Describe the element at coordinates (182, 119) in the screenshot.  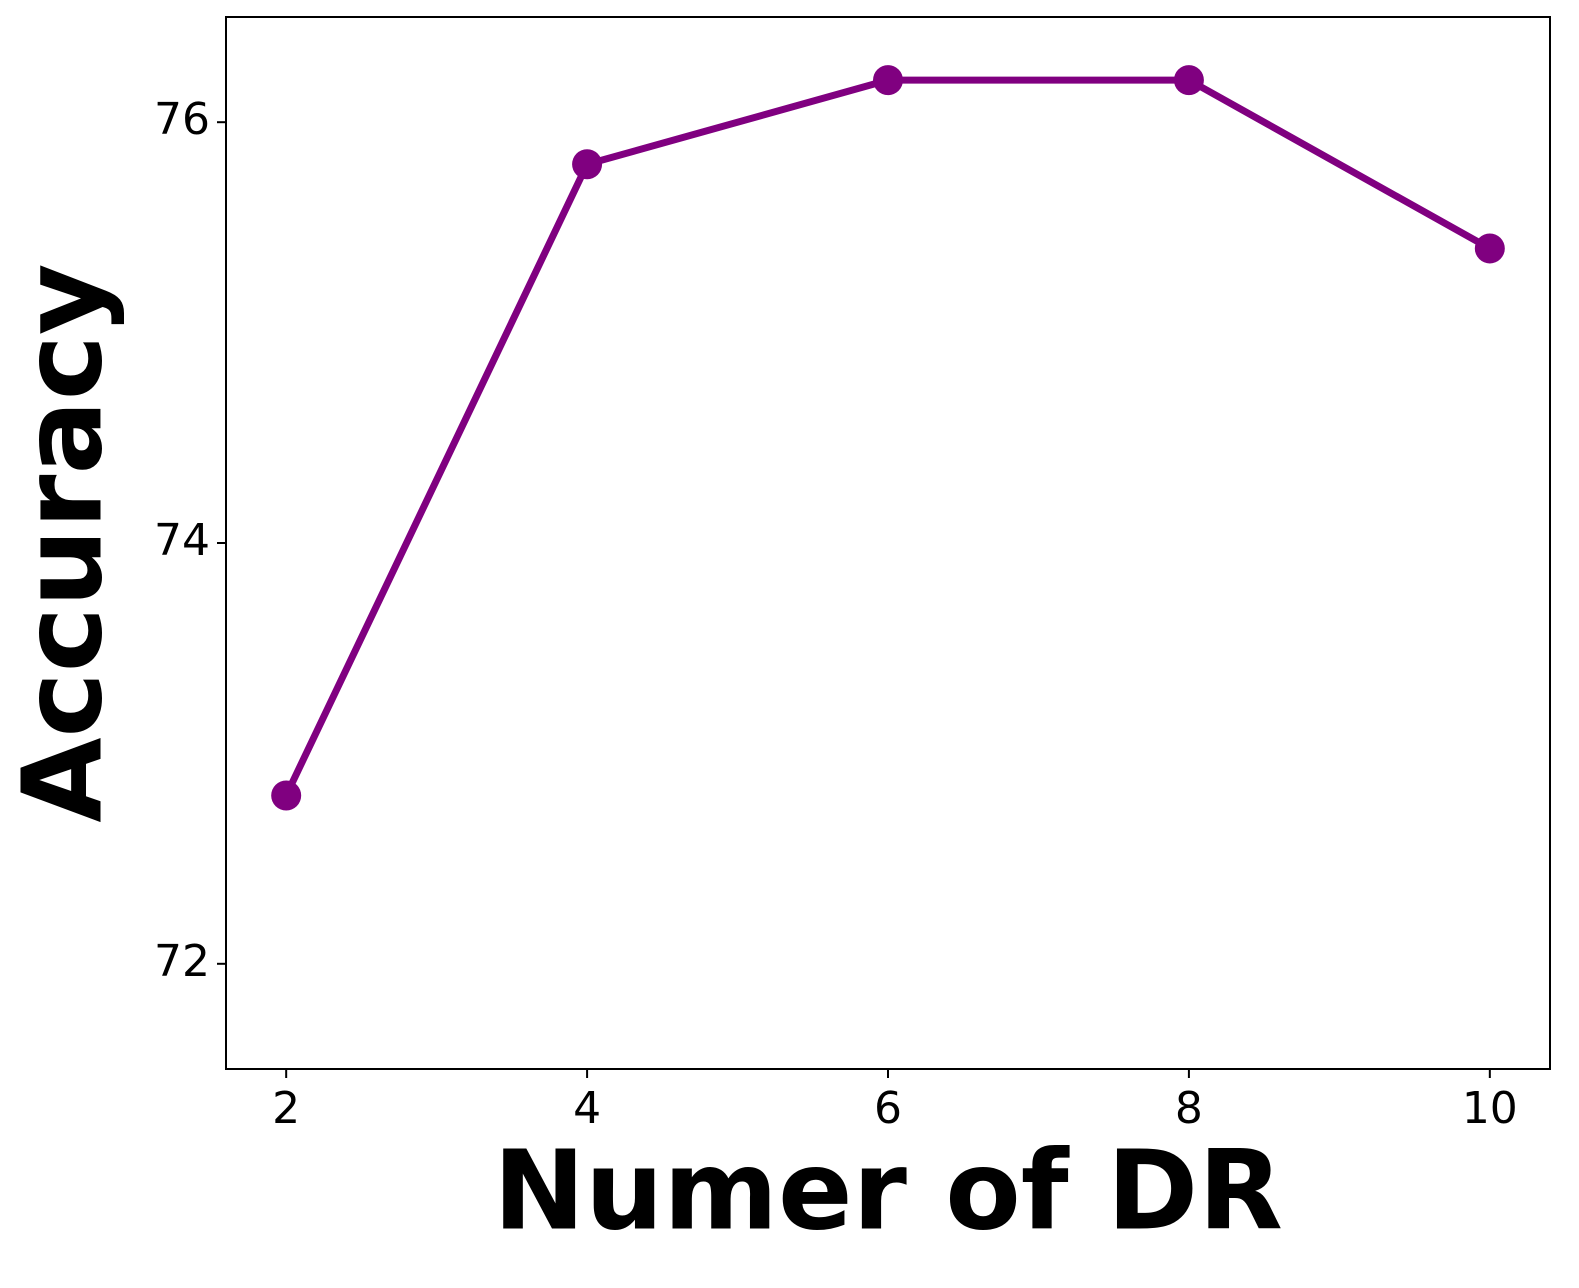
I see `y-tick-label: 76` at that location.